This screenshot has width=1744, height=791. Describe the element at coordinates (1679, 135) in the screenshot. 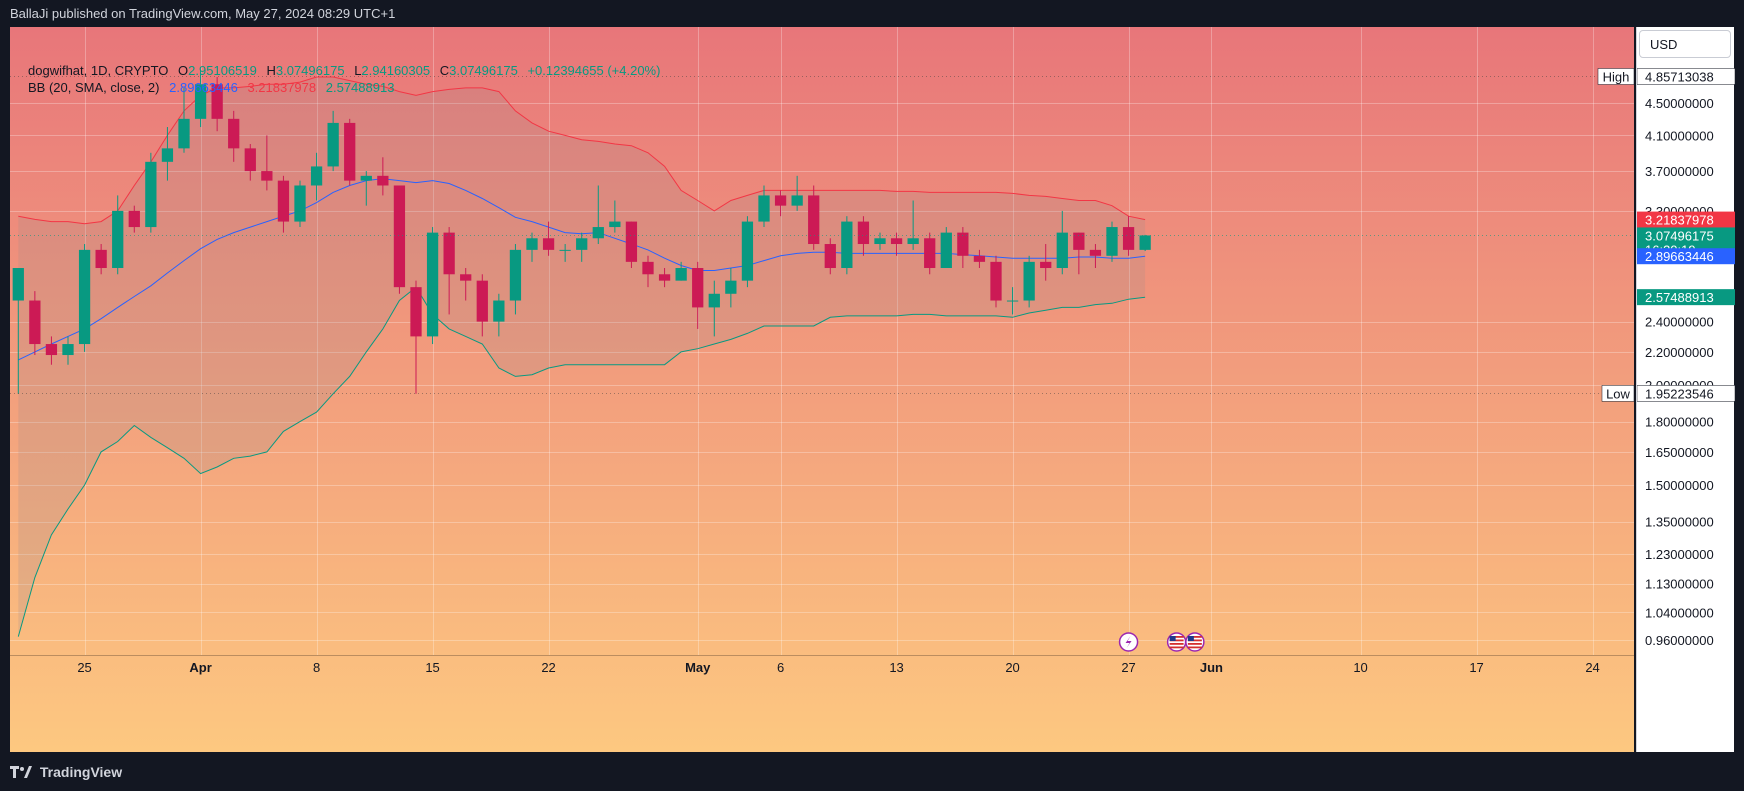

I see `y-tick-label: 4.10000000` at that location.